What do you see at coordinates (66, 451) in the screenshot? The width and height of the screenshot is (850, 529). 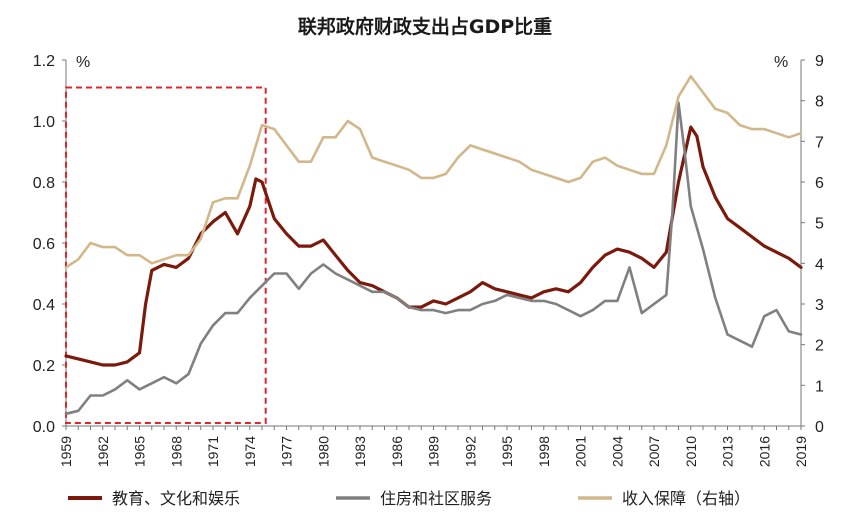 I see `x-axis-tick-label: 1959` at bounding box center [66, 451].